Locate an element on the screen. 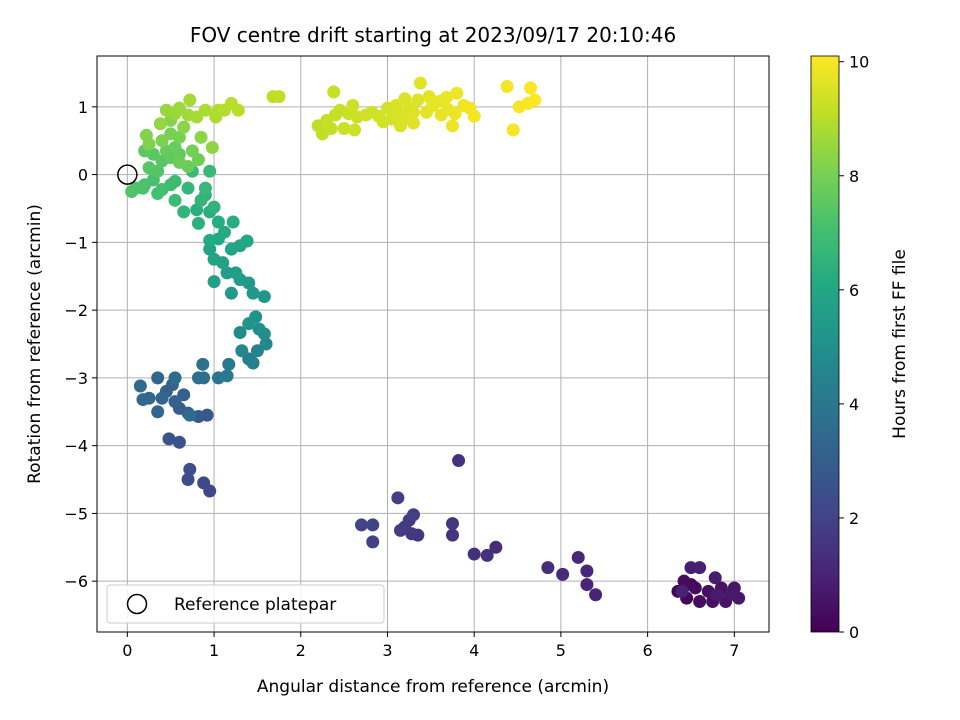  y-axis-label: Rotation from reference (arcmin) is located at coordinates (35, 344).